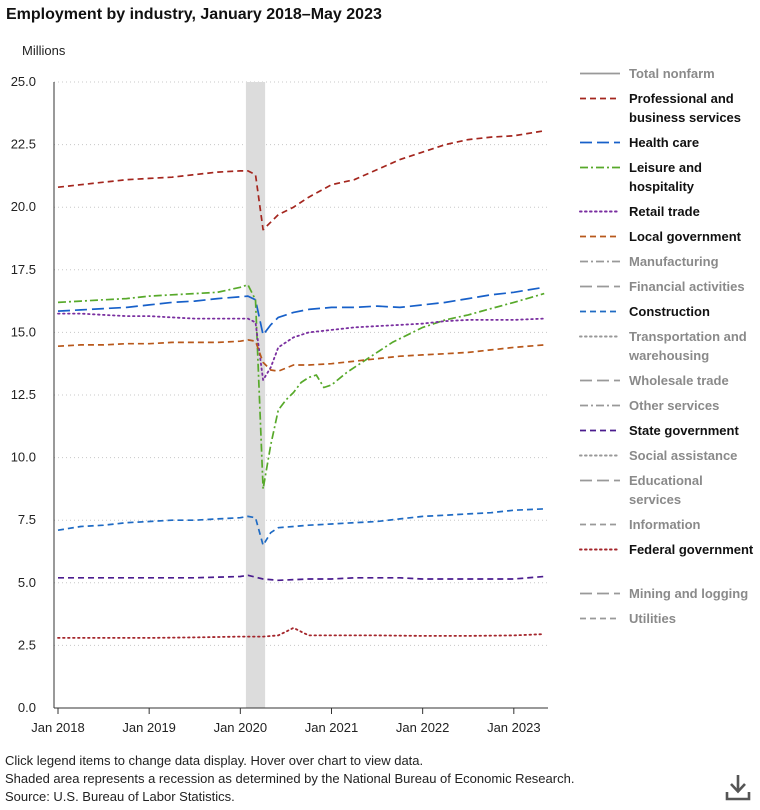 The width and height of the screenshot is (760, 810). What do you see at coordinates (23, 457) in the screenshot?
I see `y-tick-label: 10.0` at bounding box center [23, 457].